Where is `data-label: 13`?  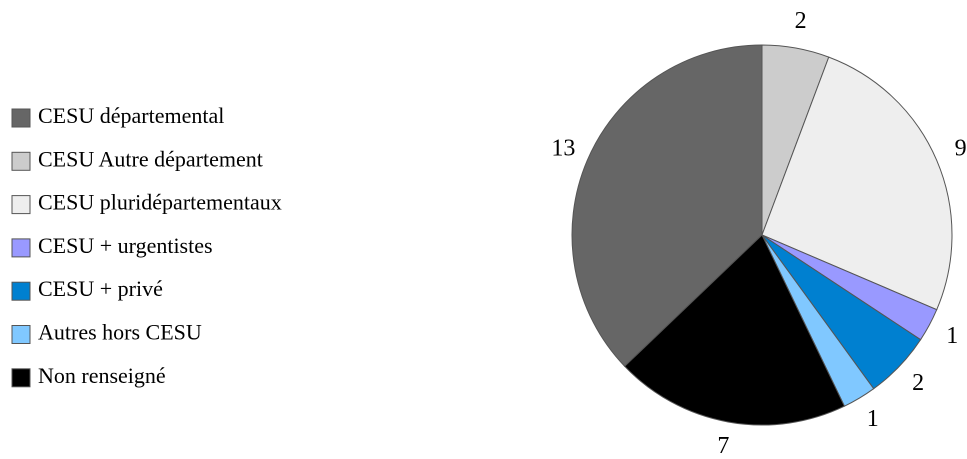
data-label: 13 is located at coordinates (563, 149).